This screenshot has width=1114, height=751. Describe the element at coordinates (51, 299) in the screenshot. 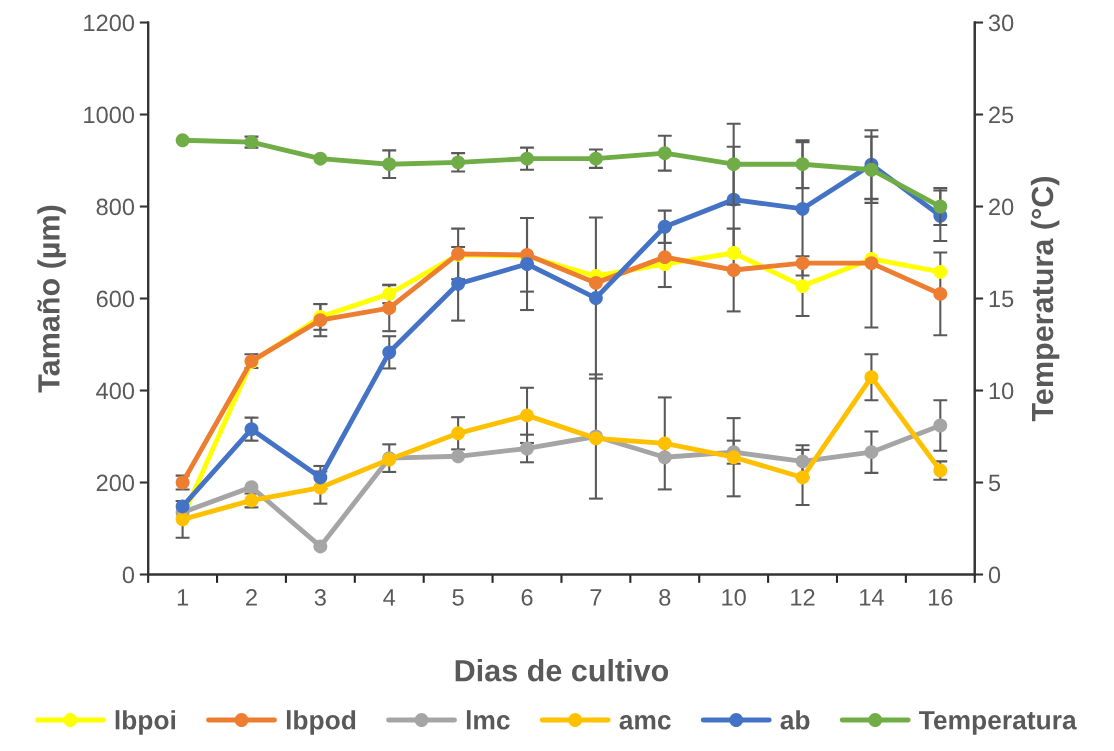

I see `y-axis-title: Tamaño (µm)` at that location.